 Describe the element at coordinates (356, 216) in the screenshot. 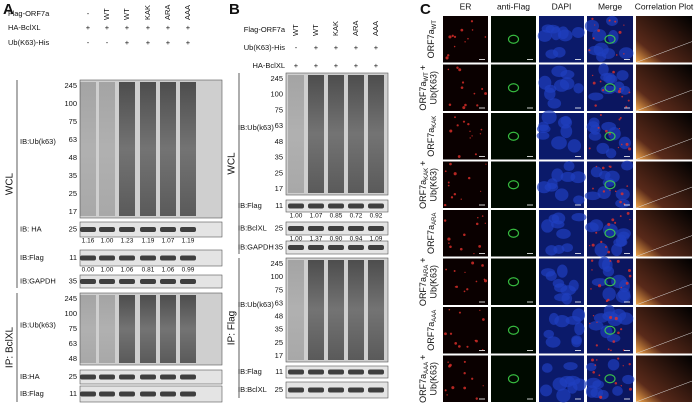

I see `quantification: 0.72` at that location.